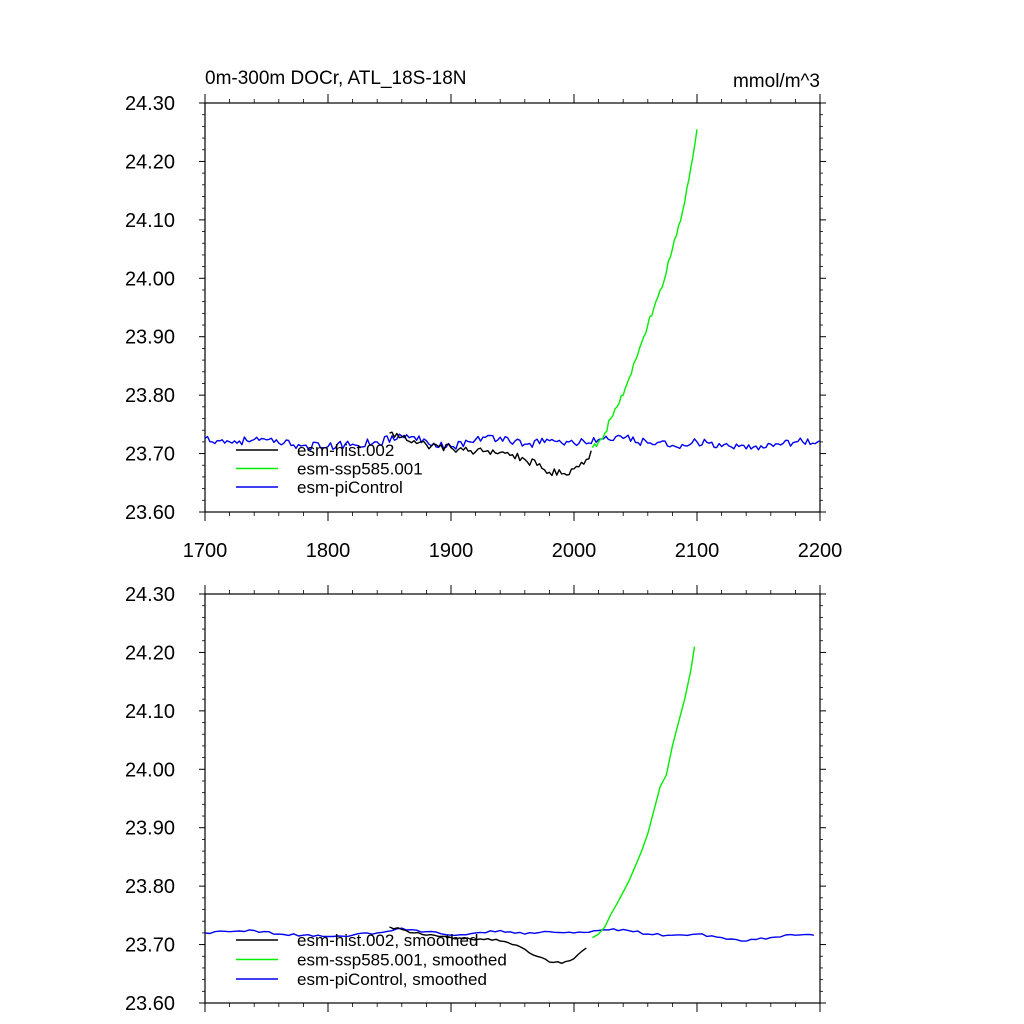 This screenshot has height=1024, width=1024. Describe the element at coordinates (150, 946) in the screenshot. I see `bottom-ytick-label: 23.70` at that location.